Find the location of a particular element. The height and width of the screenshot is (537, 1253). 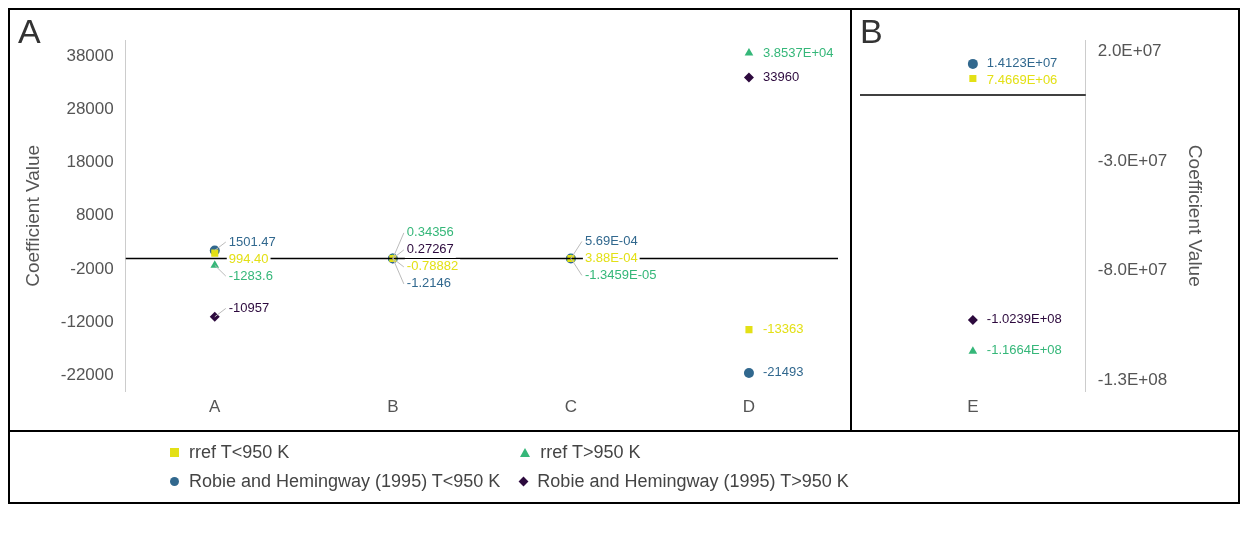

x-tick-label: C is located at coordinates (571, 407).